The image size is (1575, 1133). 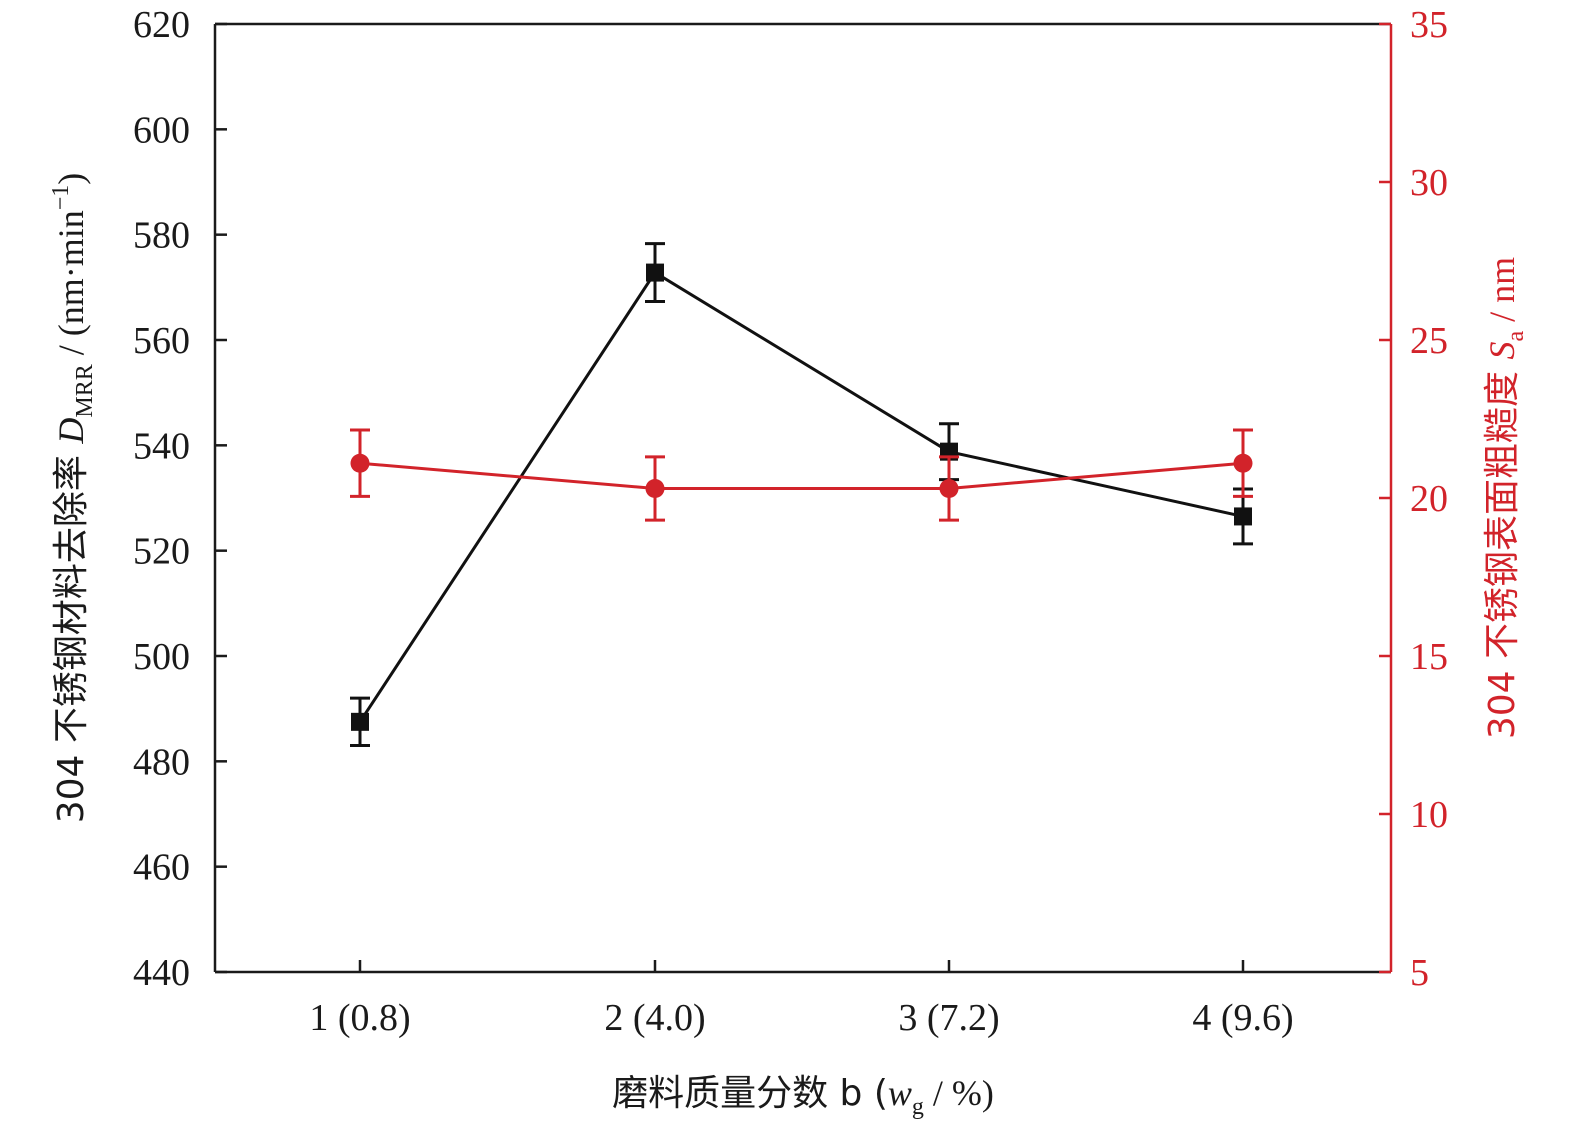 I want to click on left-y-tick-label: 600, so click(x=161, y=130).